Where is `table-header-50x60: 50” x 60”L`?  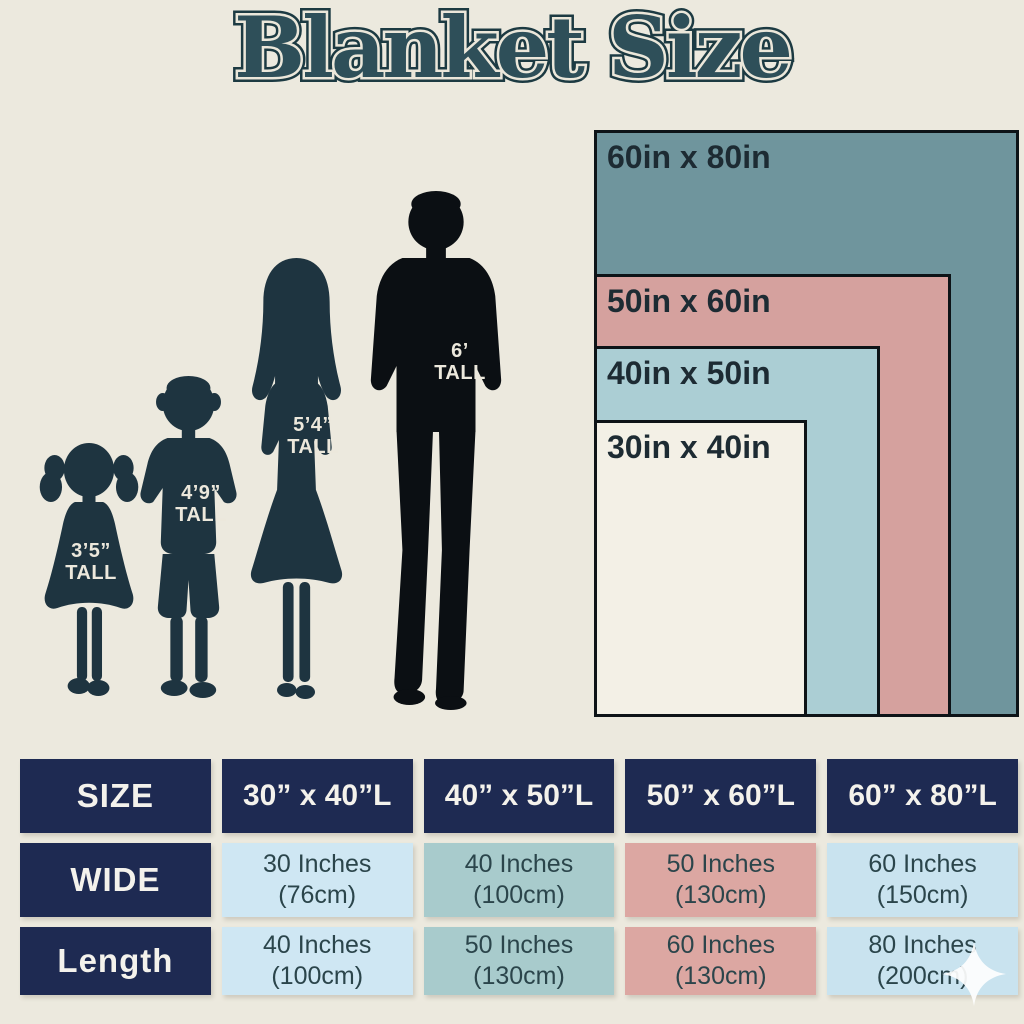 table-header-50x60: 50” x 60”L is located at coordinates (721, 796).